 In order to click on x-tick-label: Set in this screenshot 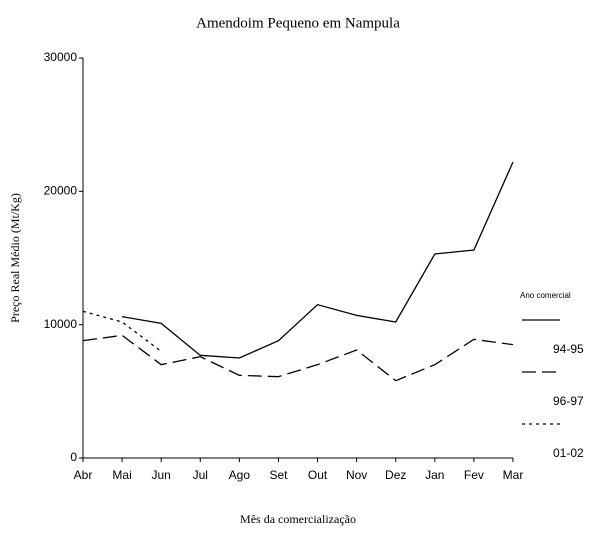, I will do `click(278, 475)`.